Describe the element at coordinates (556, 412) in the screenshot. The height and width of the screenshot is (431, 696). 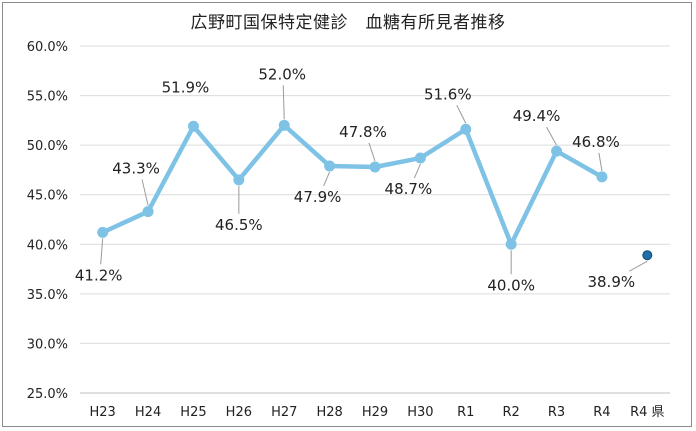
I see `x-tick-label: R3` at that location.